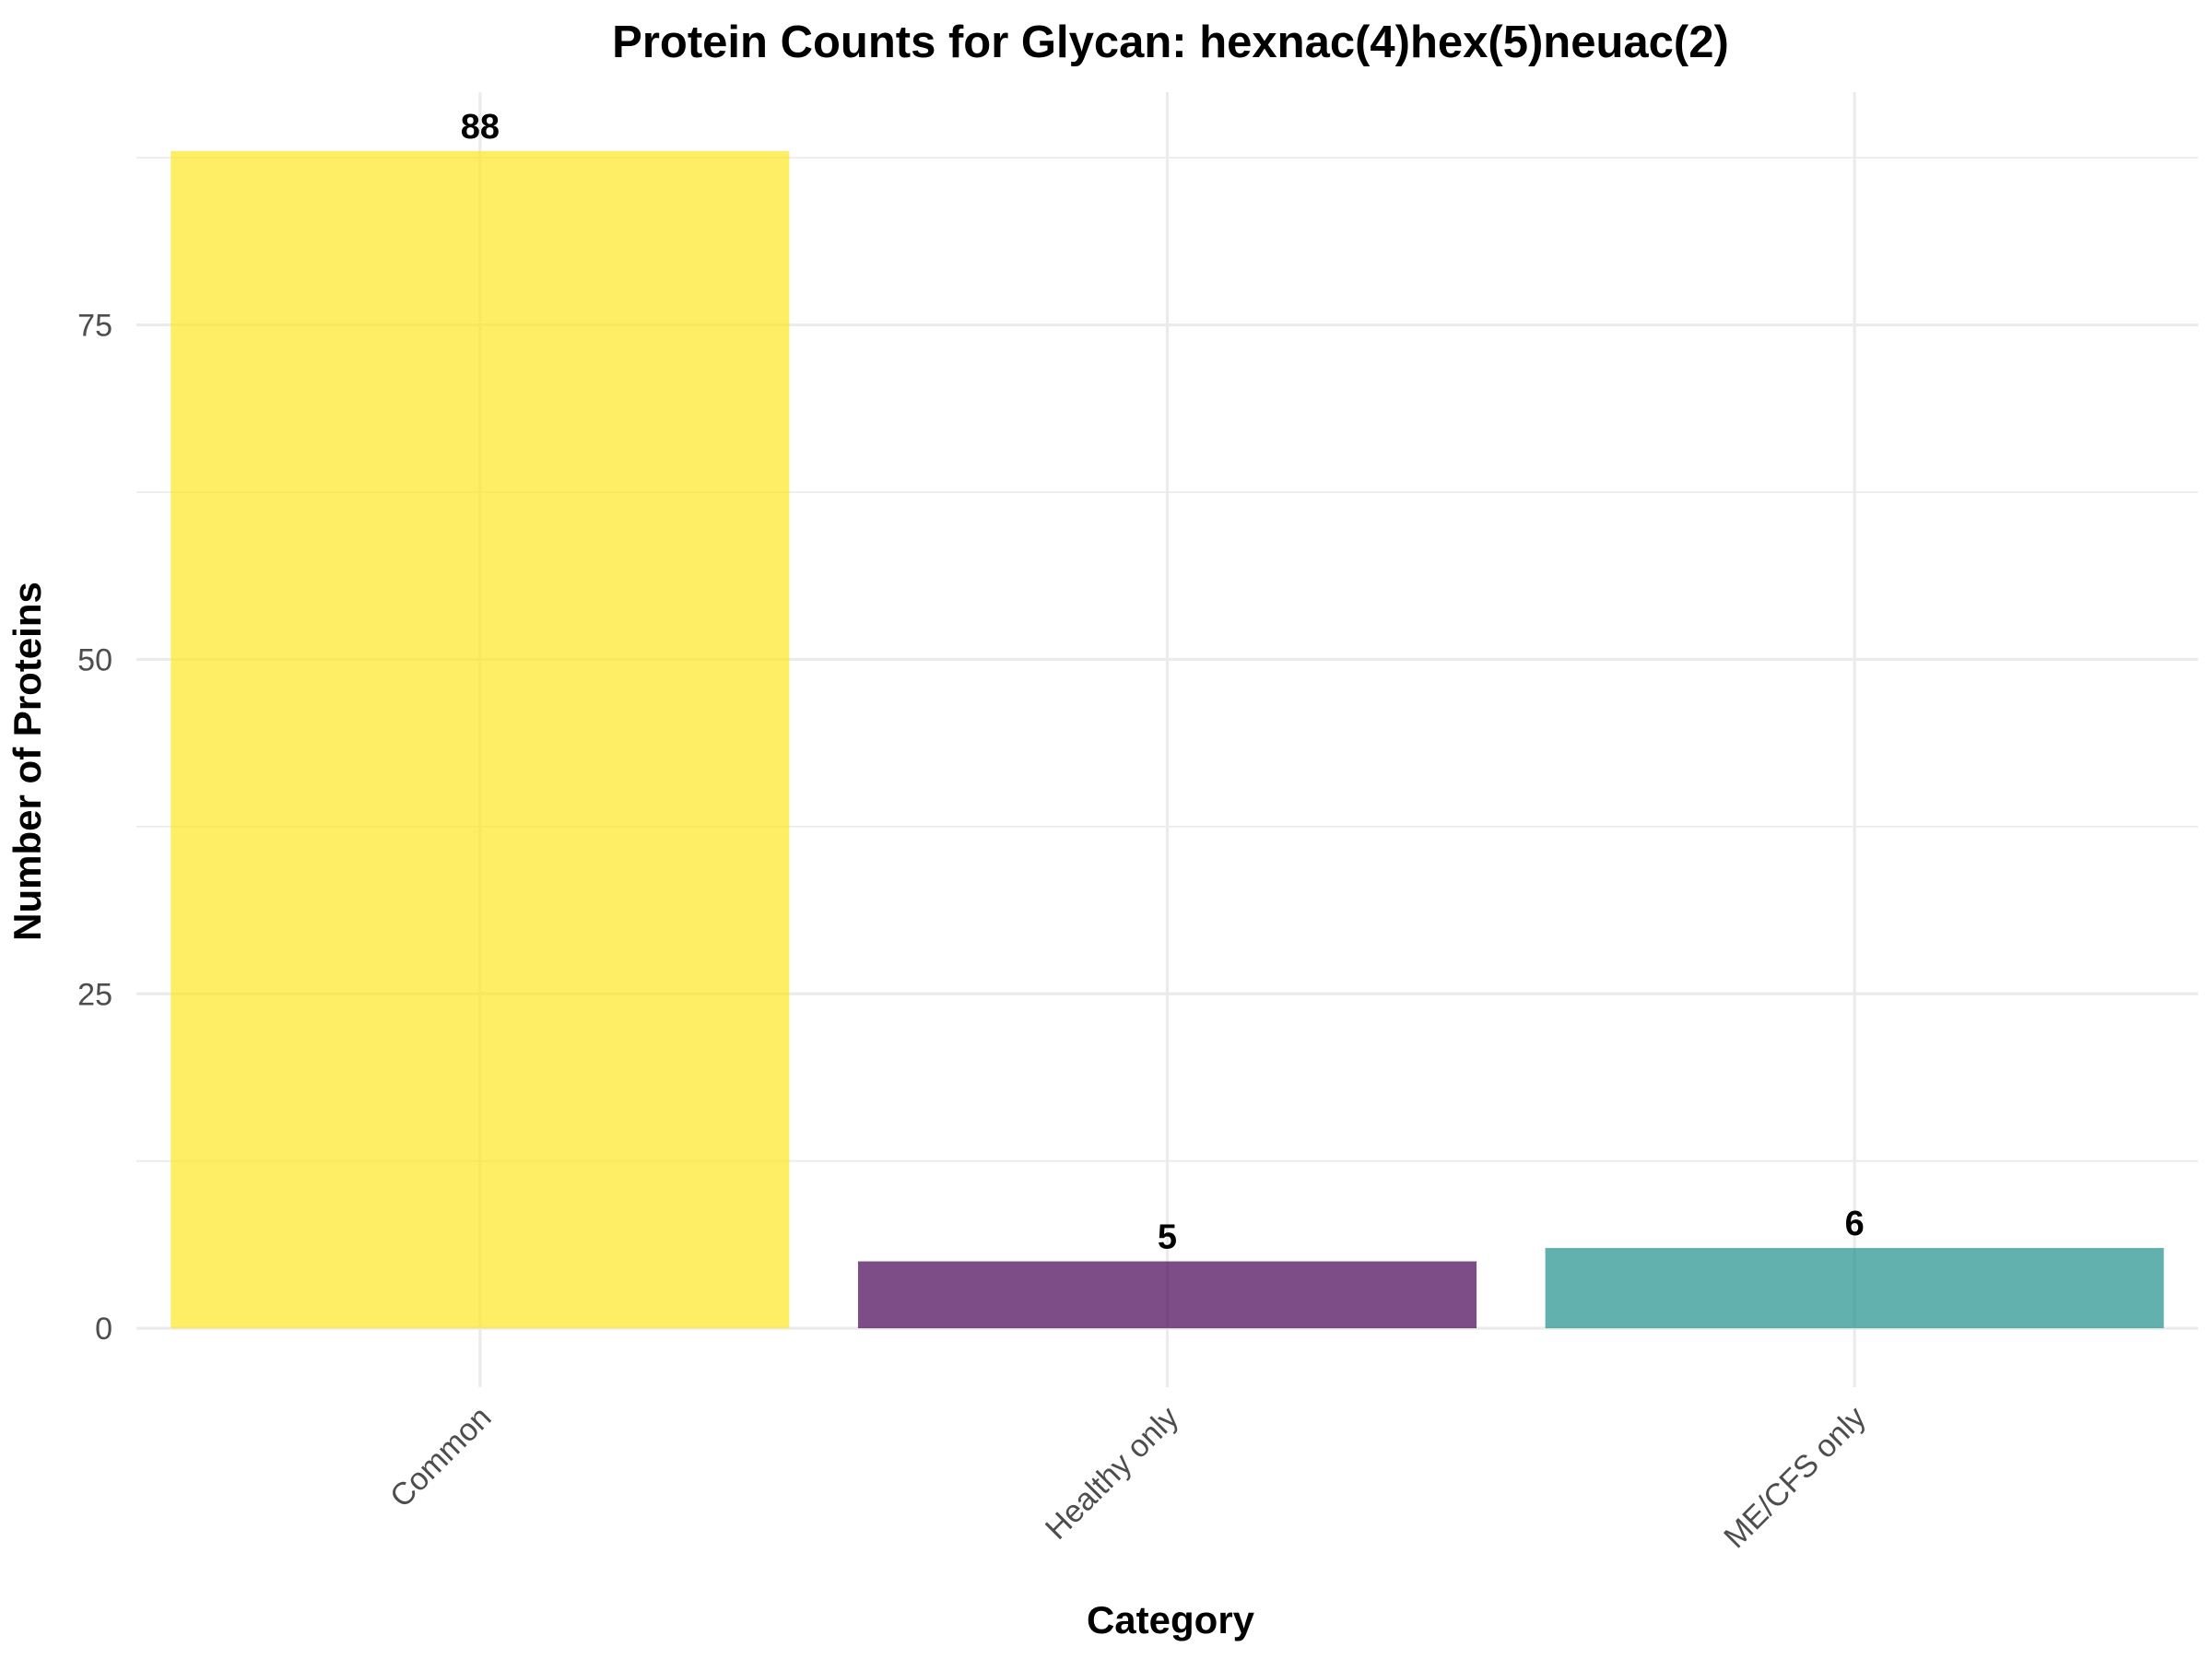  What do you see at coordinates (27, 761) in the screenshot?
I see `y-axis-title: Number of Proteins` at bounding box center [27, 761].